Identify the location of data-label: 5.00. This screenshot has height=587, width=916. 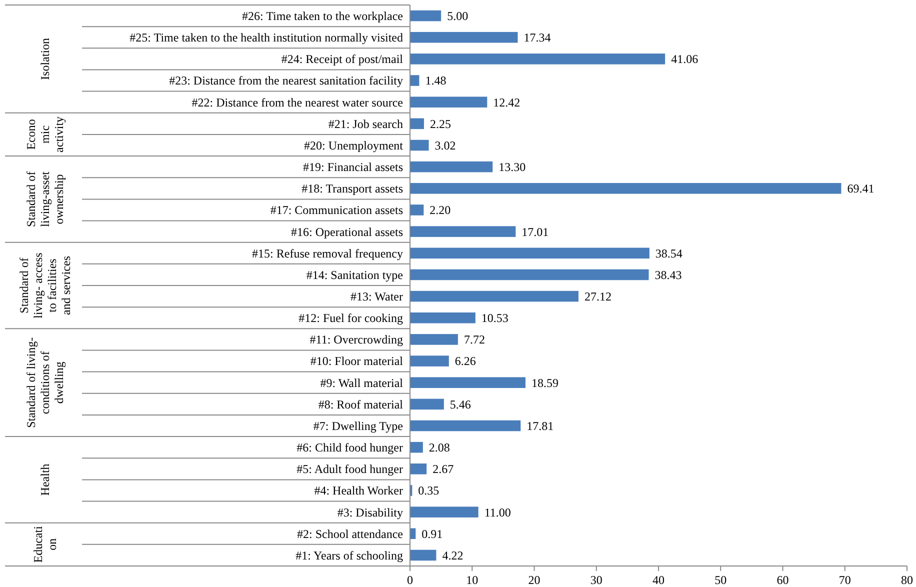
(457, 15).